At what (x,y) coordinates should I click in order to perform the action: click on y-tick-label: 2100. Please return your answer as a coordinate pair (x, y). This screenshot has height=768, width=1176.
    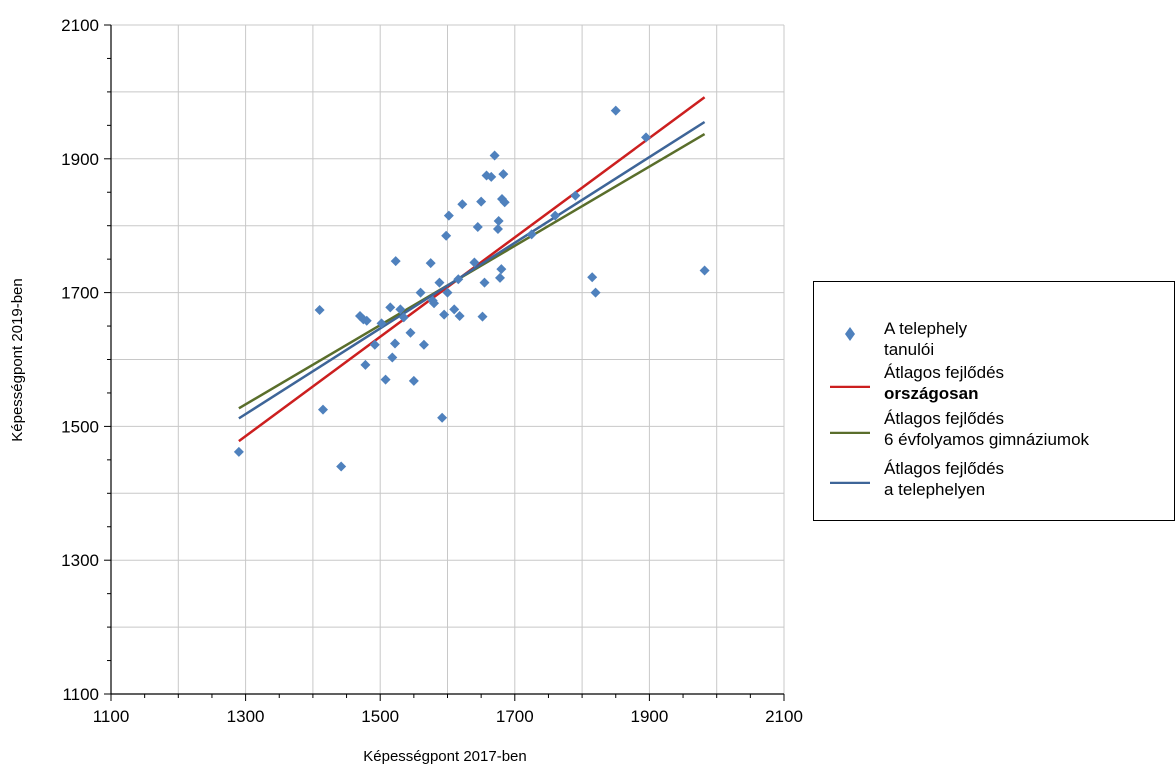
    Looking at the image, I should click on (80, 25).